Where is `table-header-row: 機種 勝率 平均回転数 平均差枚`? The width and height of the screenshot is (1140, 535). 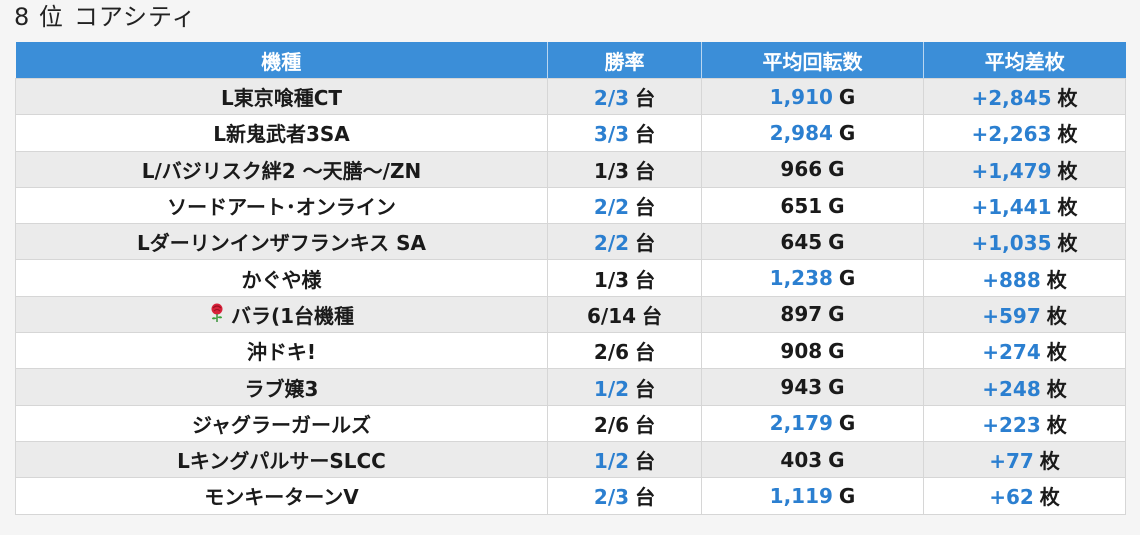 table-header-row: 機種 勝率 平均回転数 平均差枚 is located at coordinates (570, 60).